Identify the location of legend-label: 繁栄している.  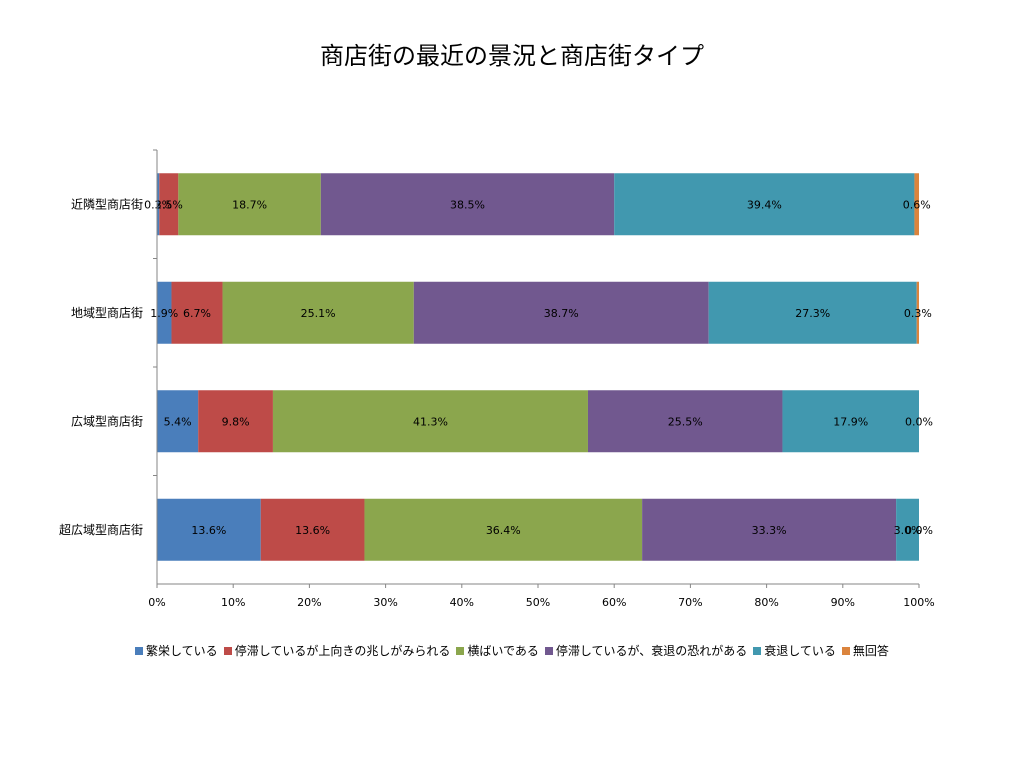
(182, 651).